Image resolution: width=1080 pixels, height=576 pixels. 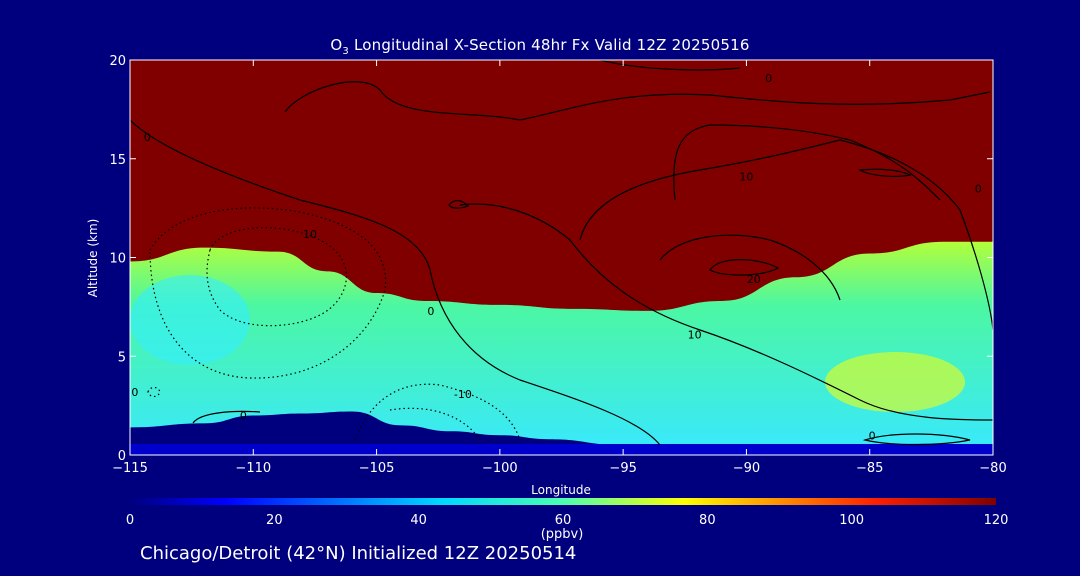 I want to click on contour-line-0-top, so click(x=670, y=65).